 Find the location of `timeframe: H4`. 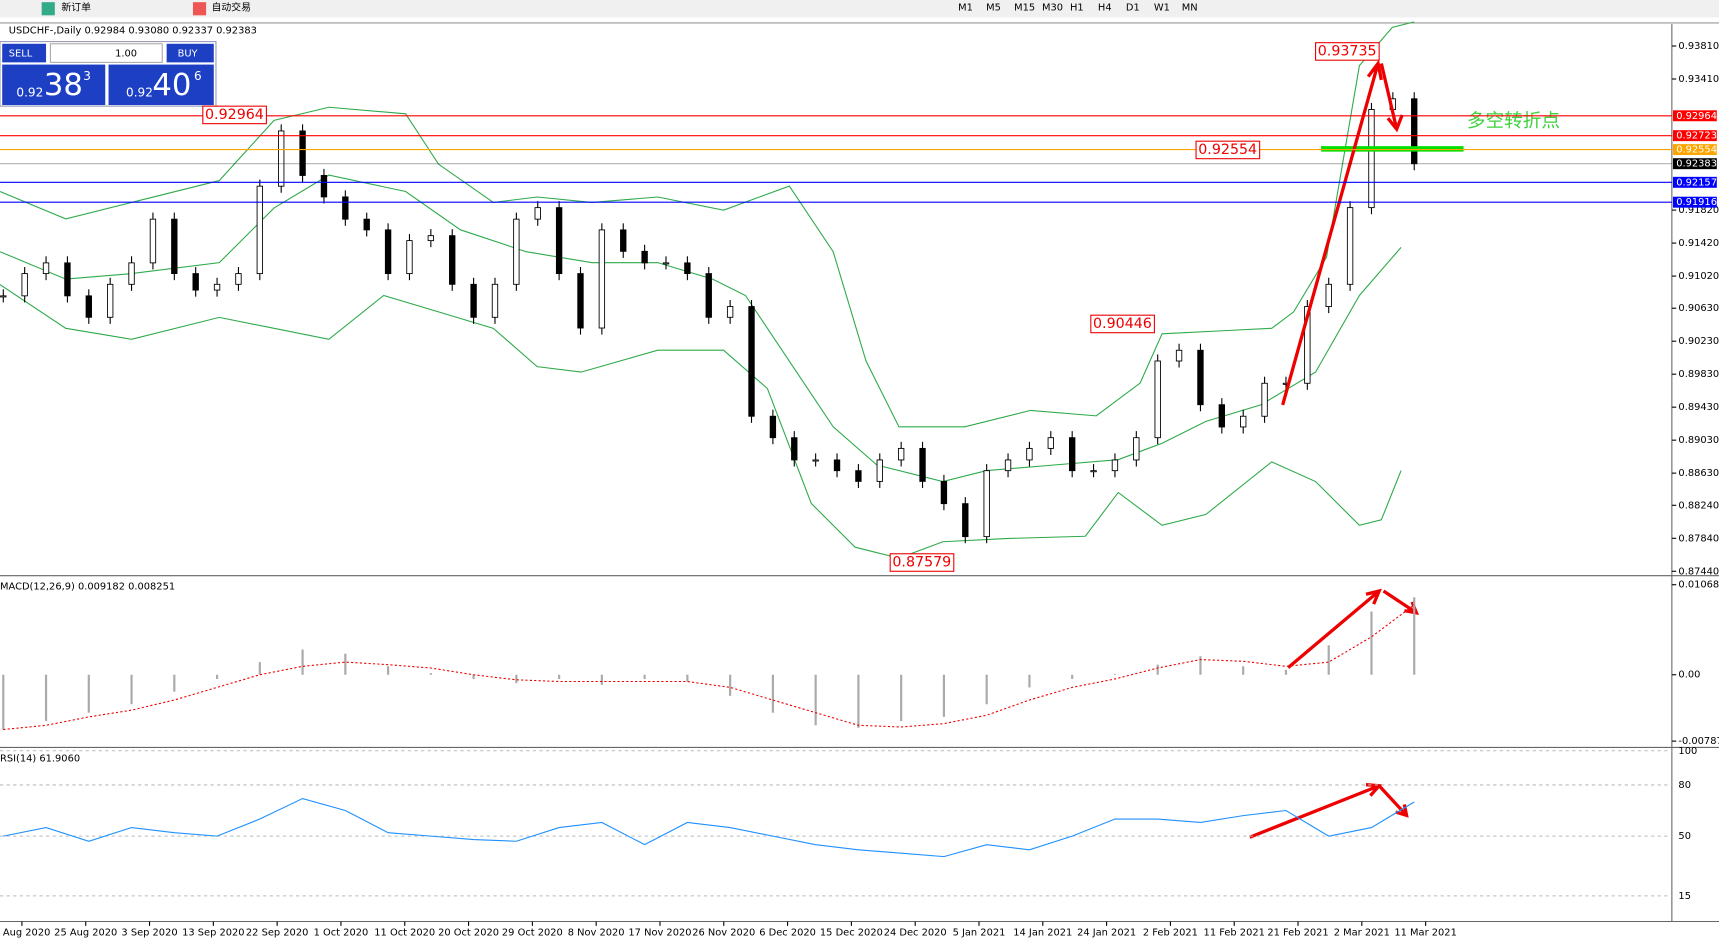

timeframe: H4 is located at coordinates (1105, 8).